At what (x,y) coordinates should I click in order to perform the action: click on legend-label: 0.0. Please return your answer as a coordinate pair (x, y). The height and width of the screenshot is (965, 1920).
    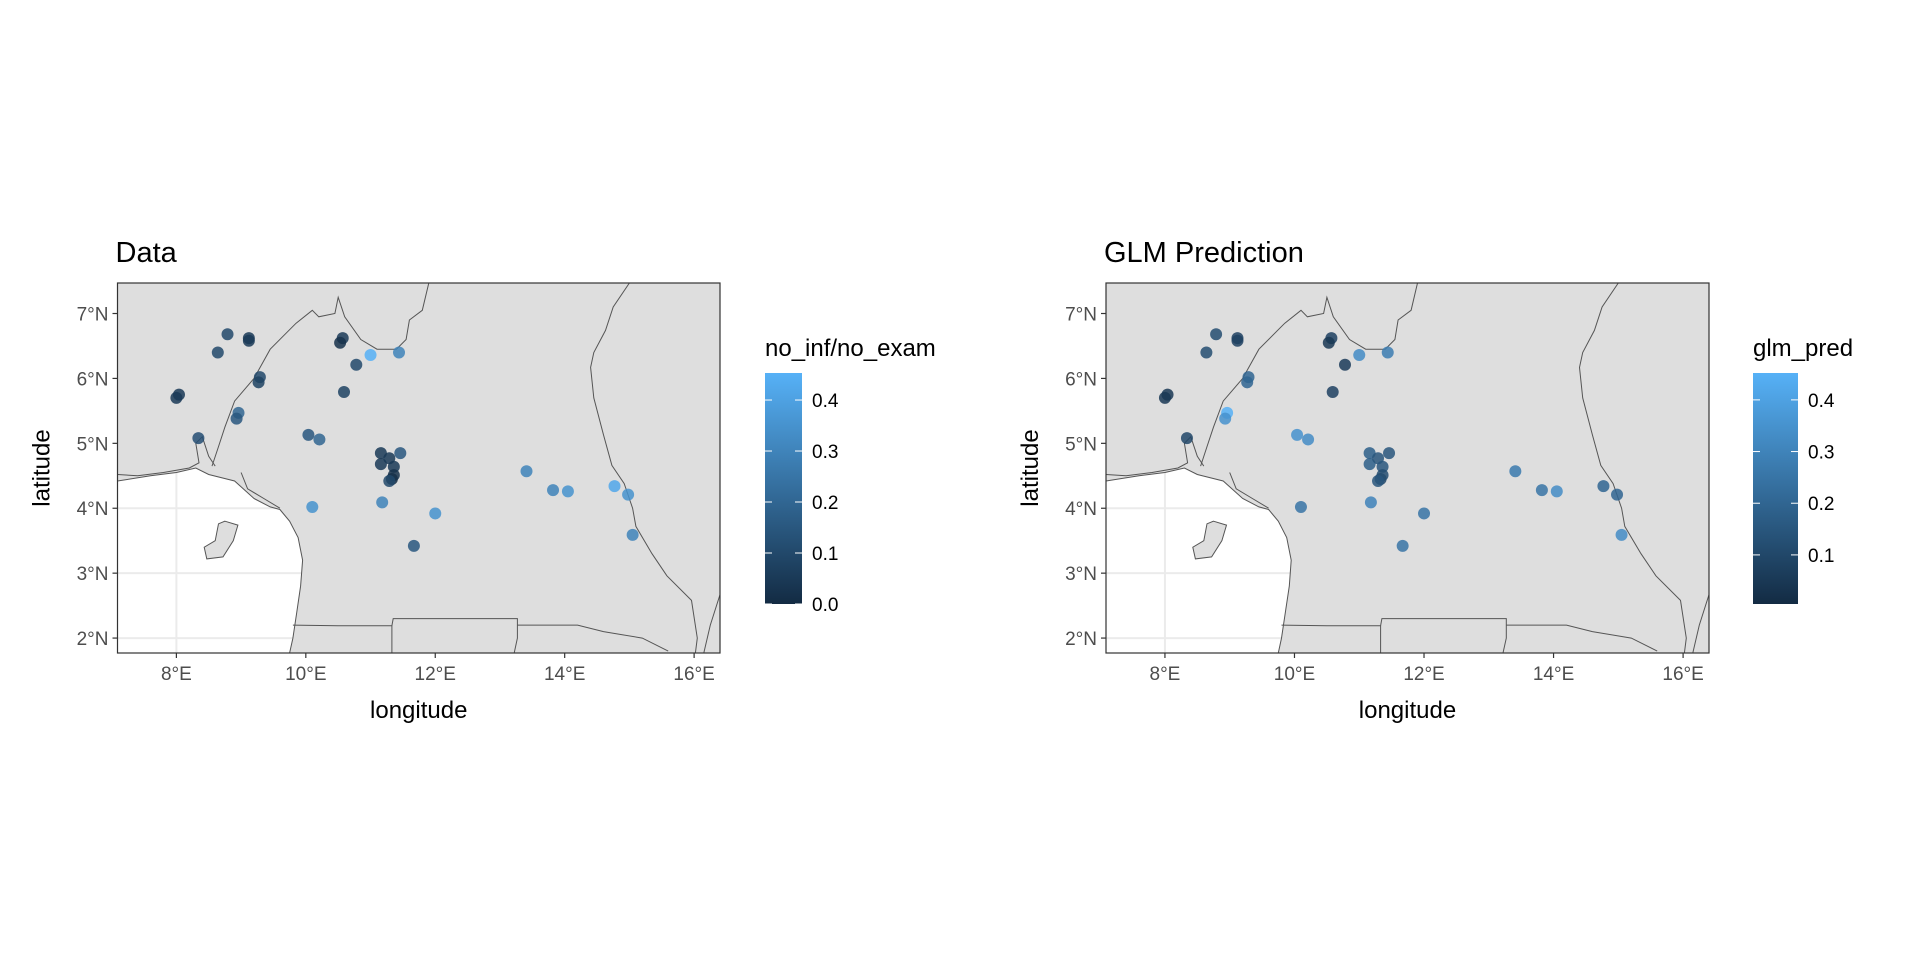
    Looking at the image, I should click on (825, 605).